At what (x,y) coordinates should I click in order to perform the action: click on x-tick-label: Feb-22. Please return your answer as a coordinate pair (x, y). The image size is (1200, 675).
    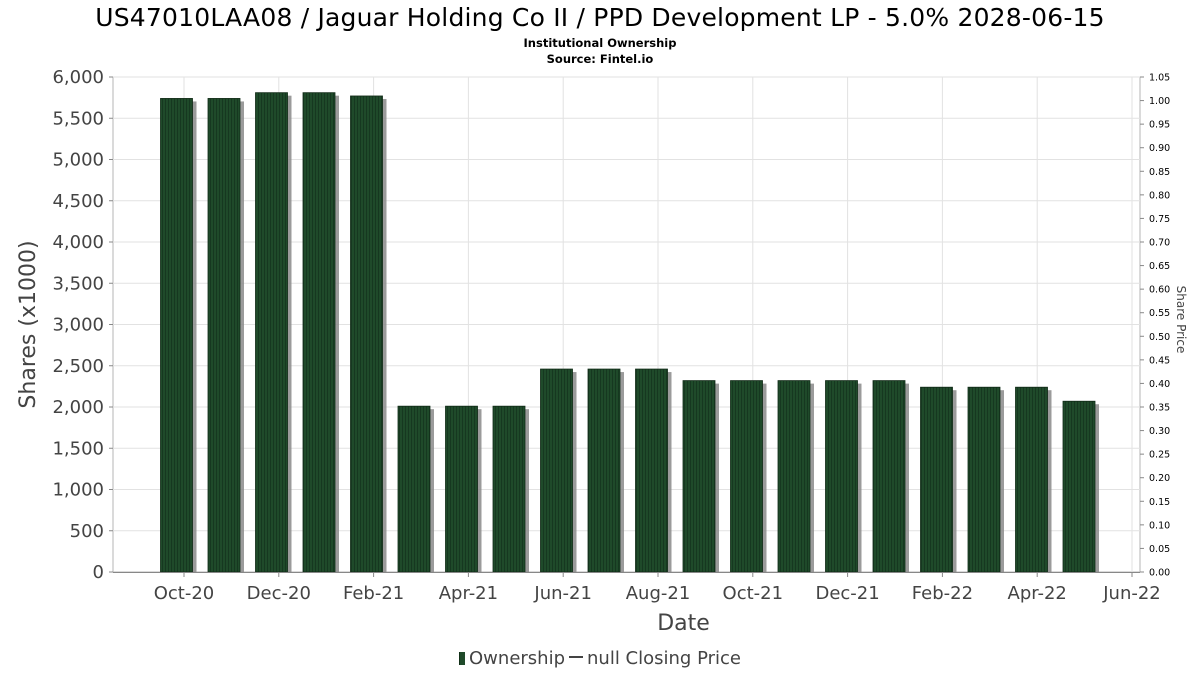
    Looking at the image, I should click on (942, 593).